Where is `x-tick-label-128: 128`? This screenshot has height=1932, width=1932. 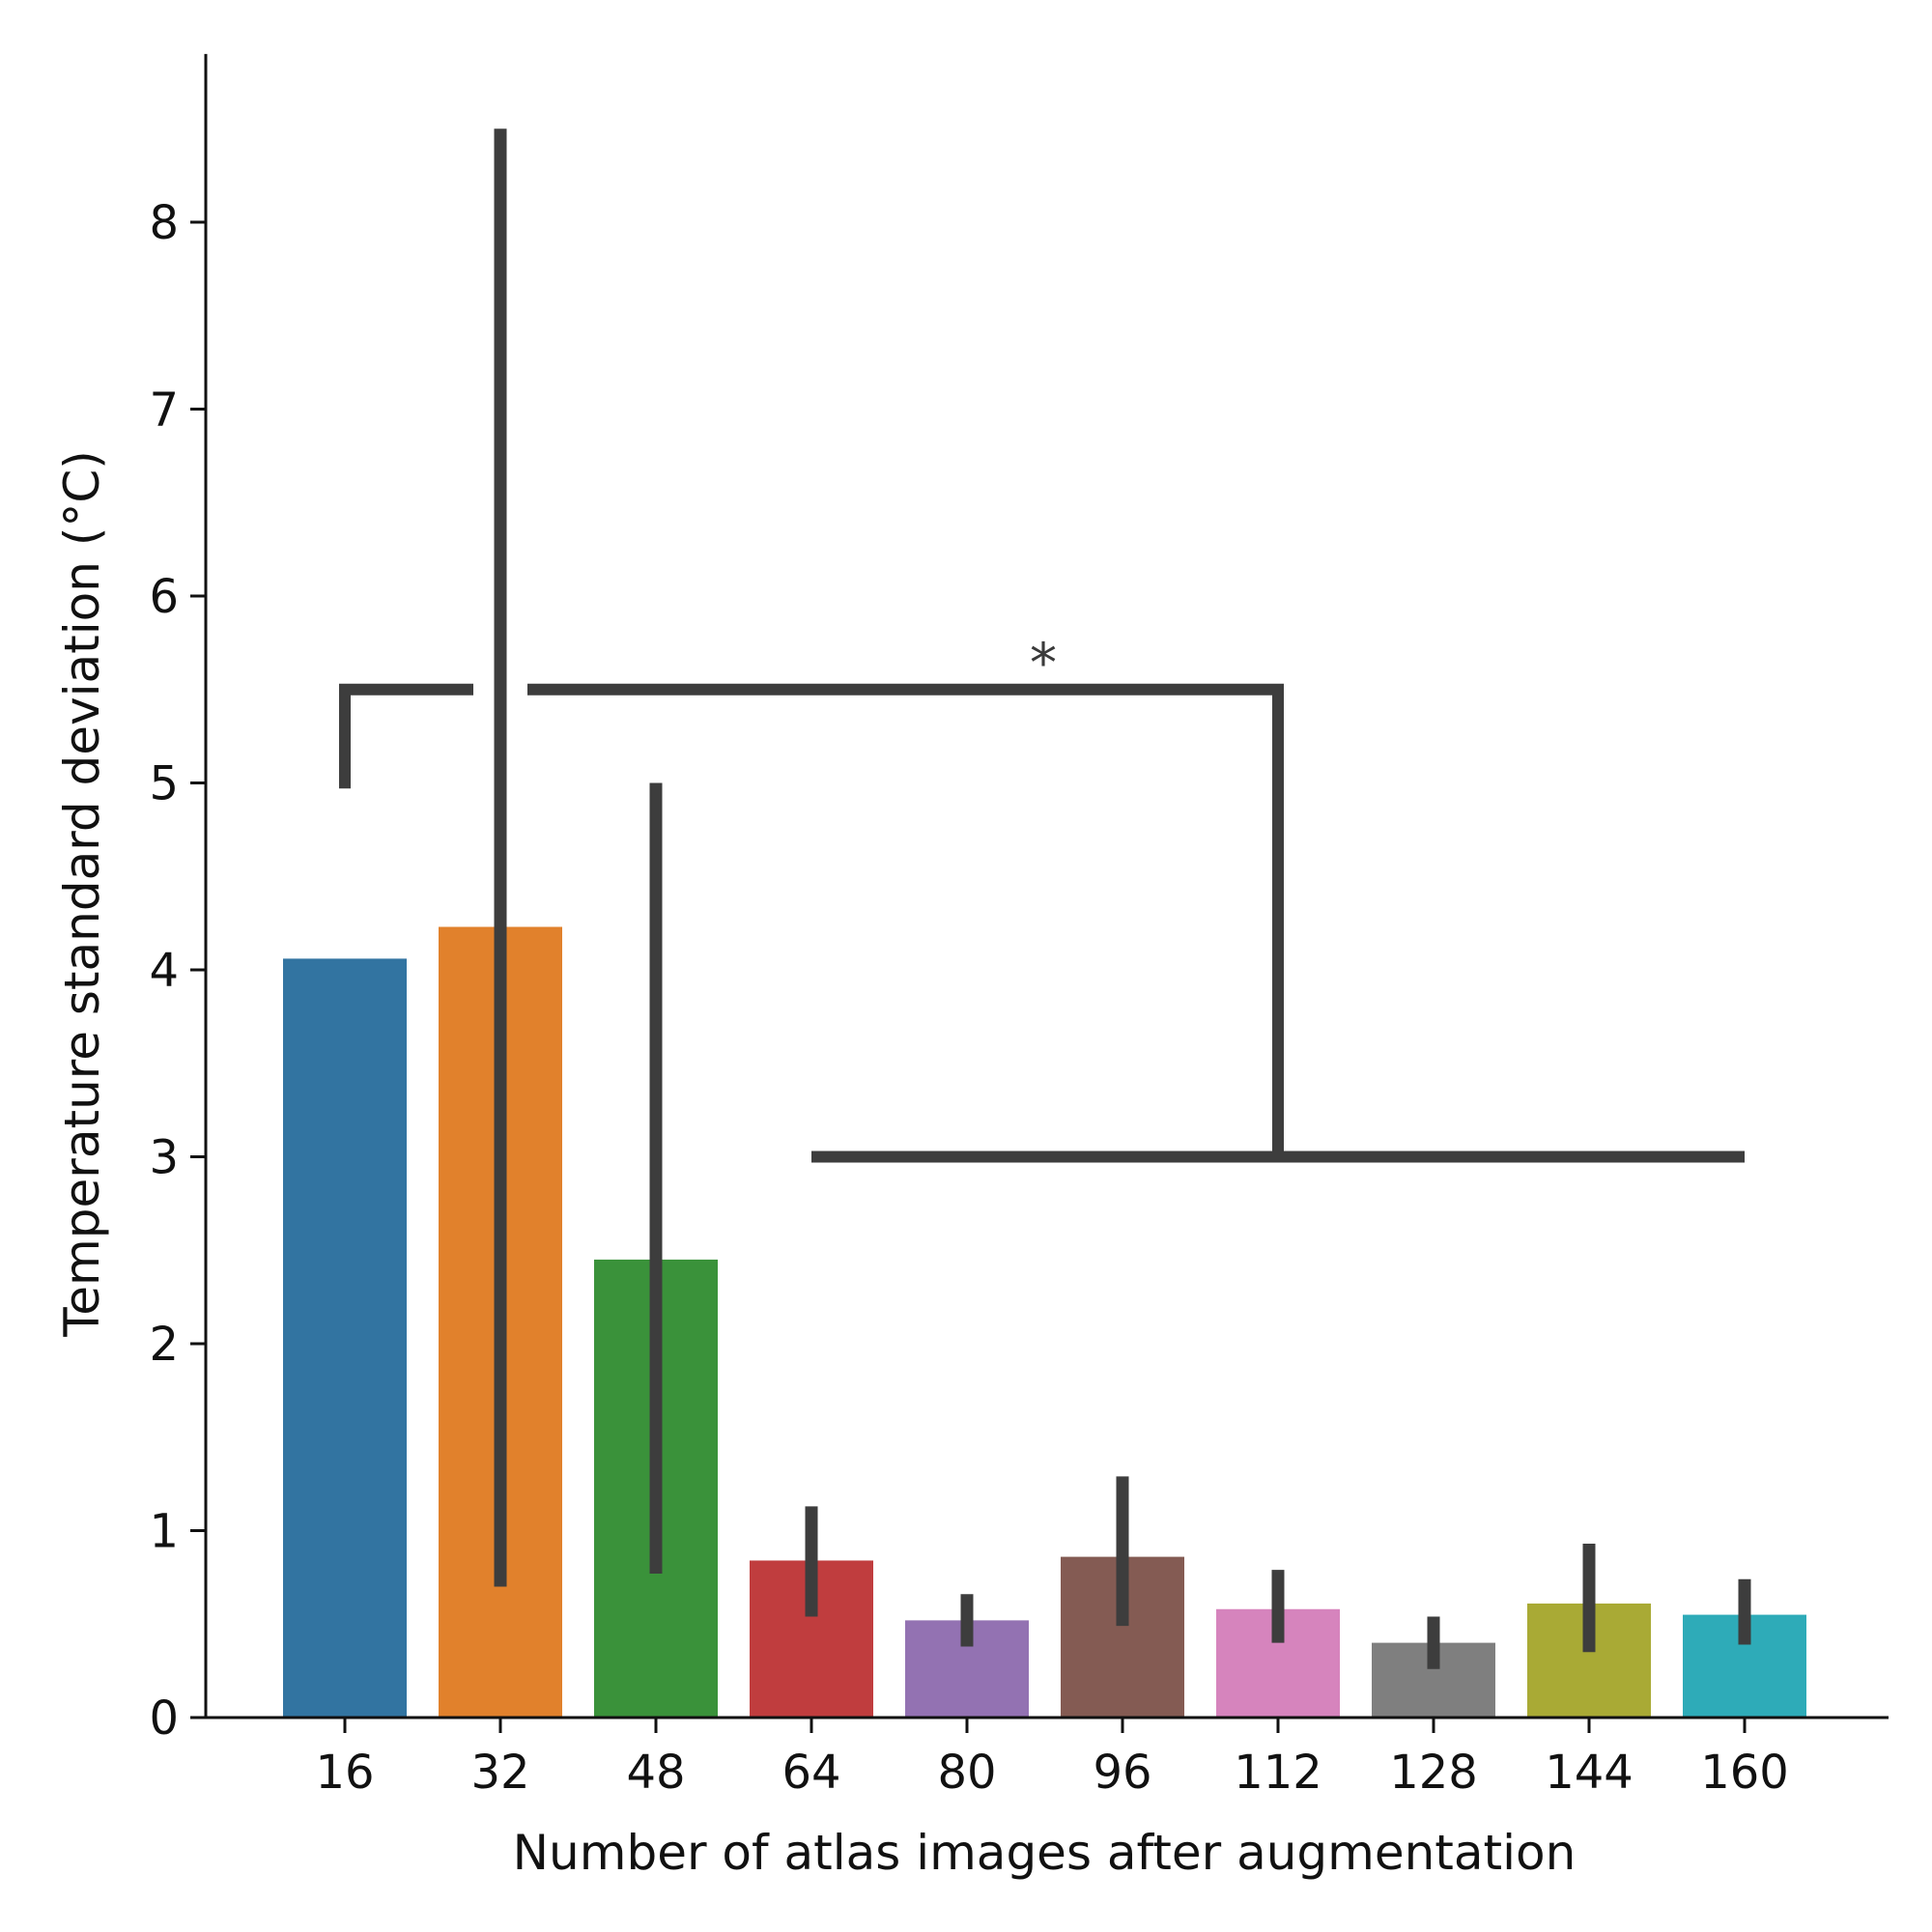
x-tick-label-128: 128 is located at coordinates (1433, 1773).